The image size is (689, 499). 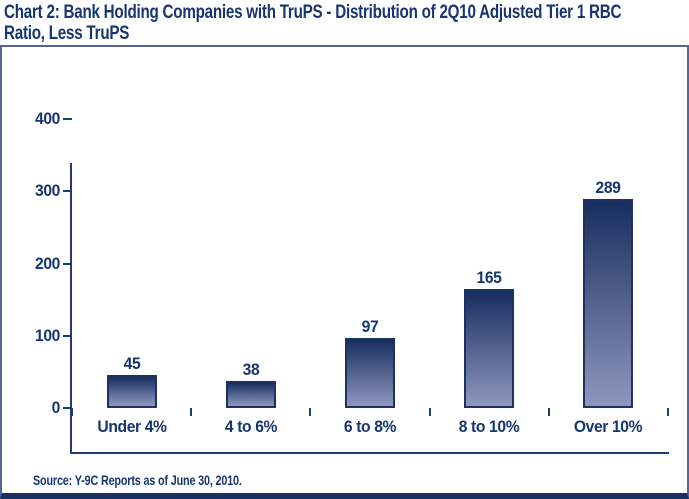 I want to click on x-axis-category-label: Over 10%, so click(x=608, y=426).